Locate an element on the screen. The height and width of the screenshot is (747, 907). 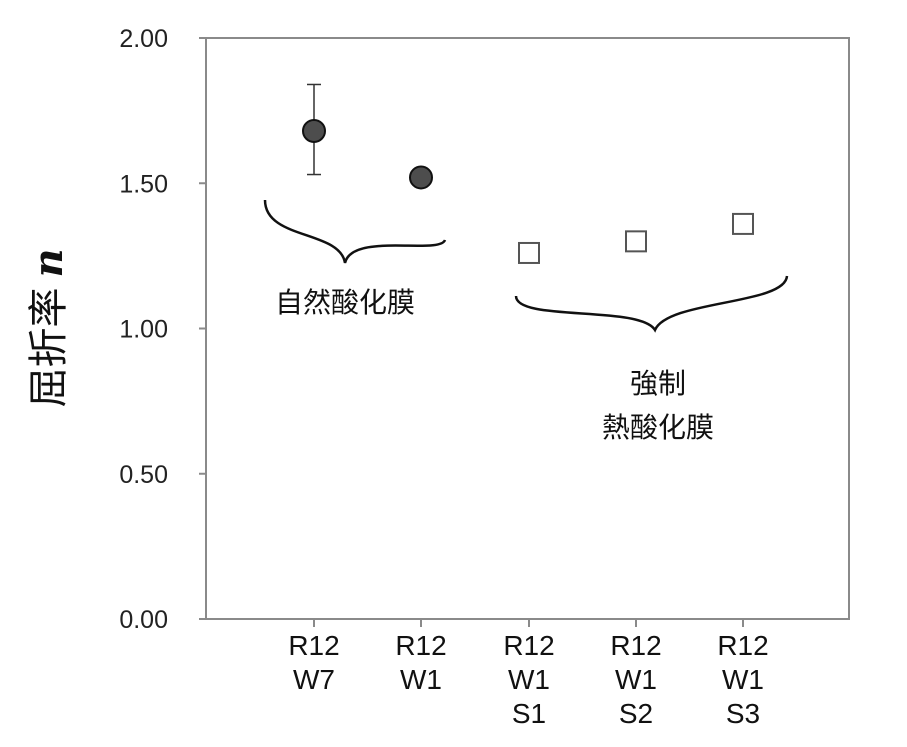
y-tick-label: 0.00 is located at coordinates (143, 620).